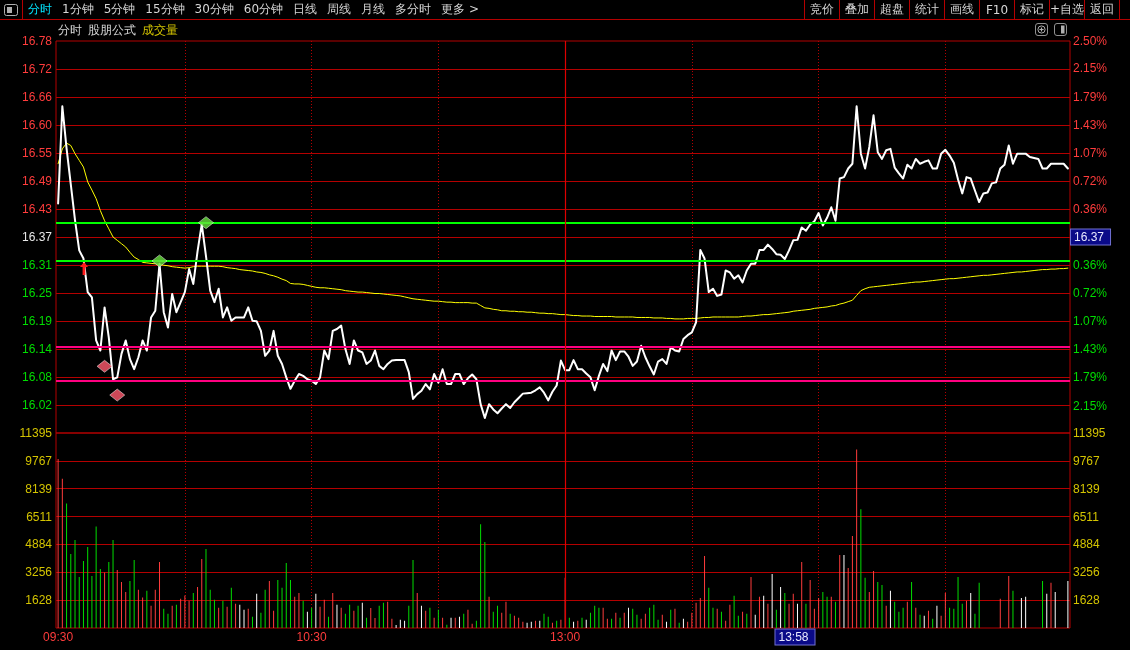 The image size is (1130, 650). Describe the element at coordinates (961, 9) in the screenshot. I see `text: 画线` at that location.